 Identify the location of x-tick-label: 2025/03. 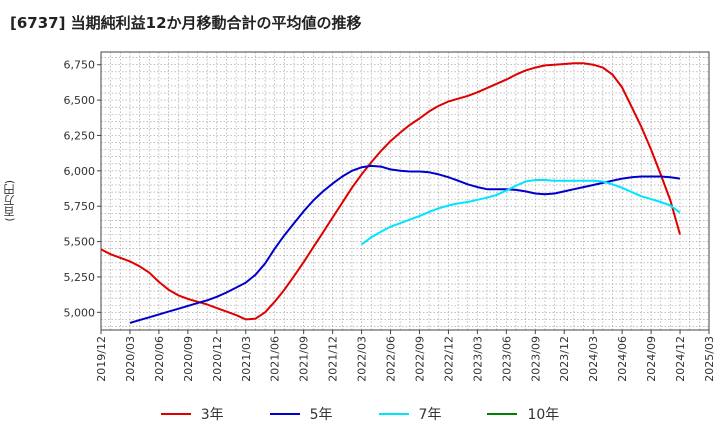
(709, 359).